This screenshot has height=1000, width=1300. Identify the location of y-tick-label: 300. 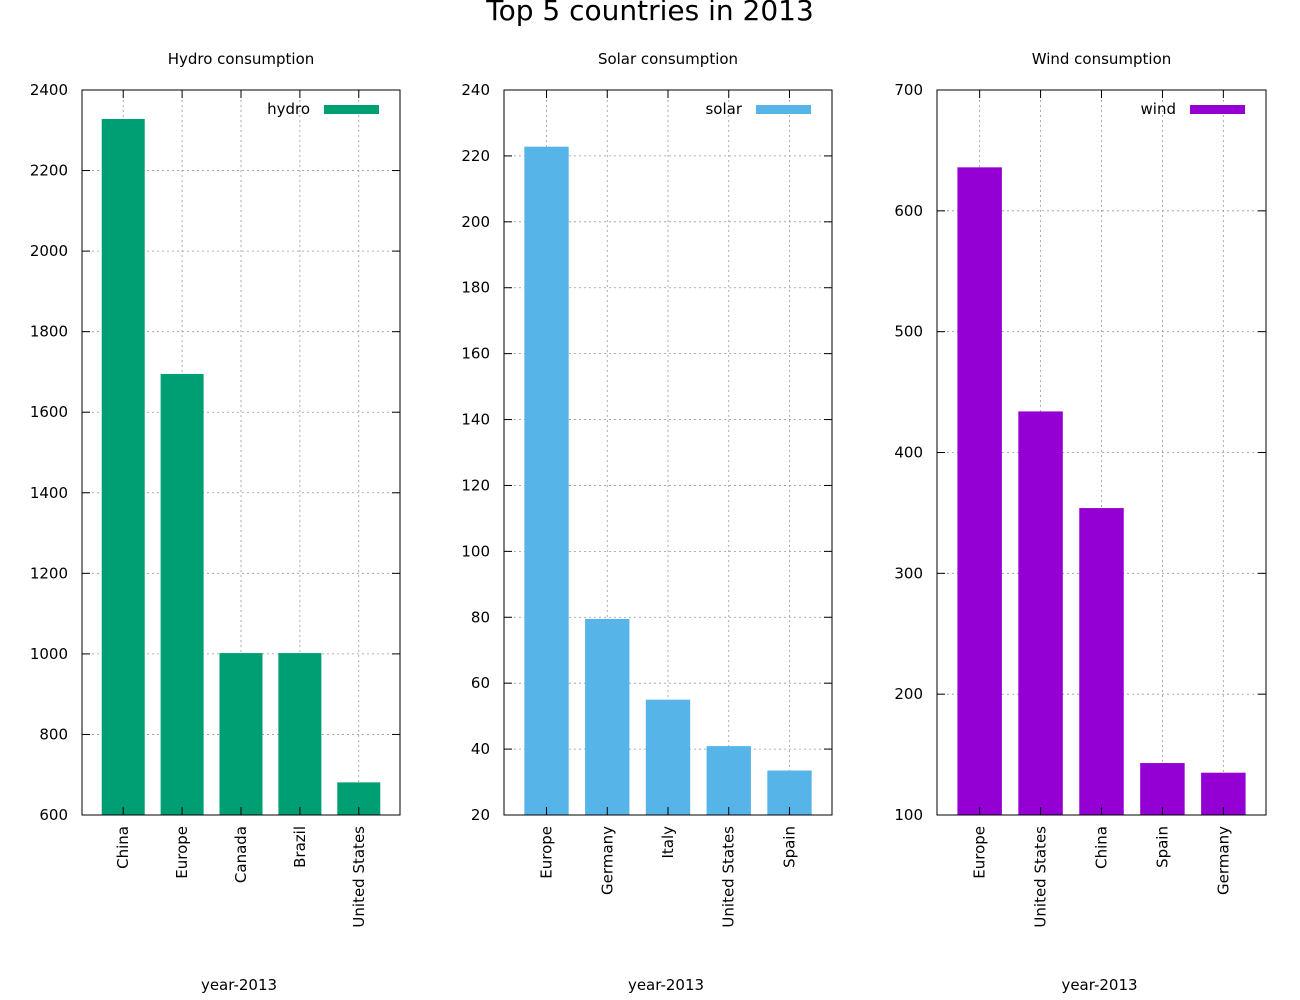
(908, 573).